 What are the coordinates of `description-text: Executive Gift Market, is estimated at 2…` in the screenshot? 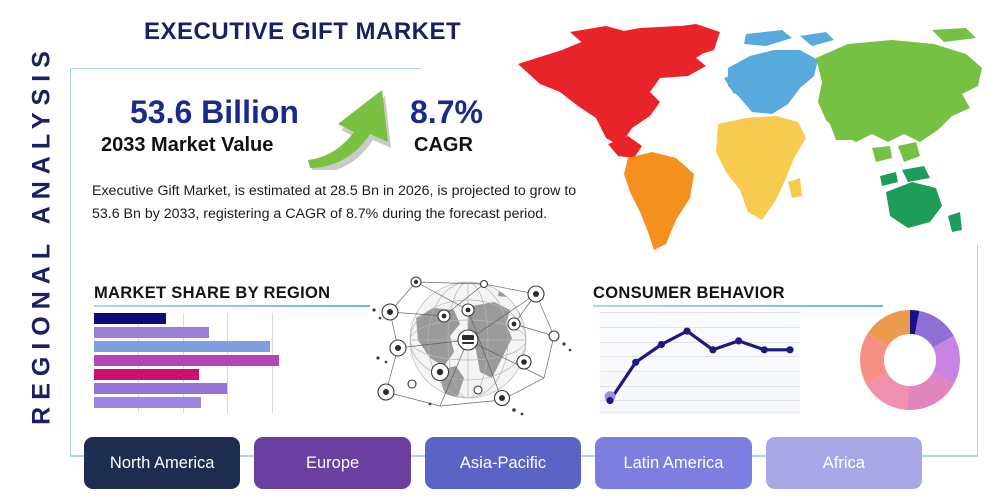 It's located at (334, 202).